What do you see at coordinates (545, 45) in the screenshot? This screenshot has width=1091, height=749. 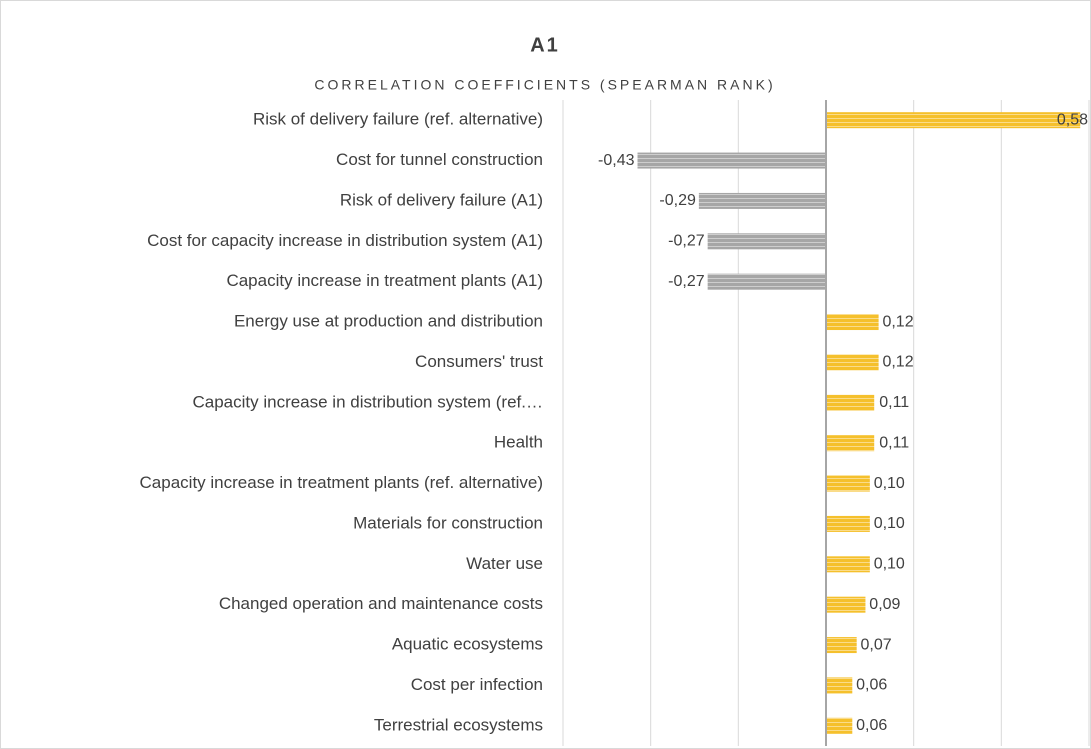 I see `chart-title: A1` at bounding box center [545, 45].